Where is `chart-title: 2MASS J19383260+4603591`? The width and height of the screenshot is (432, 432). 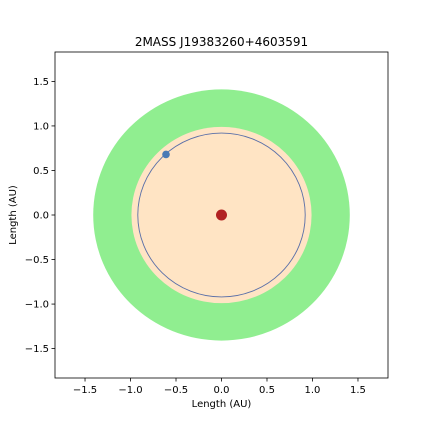 chart-title: 2MASS J19383260+4603591 is located at coordinates (221, 42).